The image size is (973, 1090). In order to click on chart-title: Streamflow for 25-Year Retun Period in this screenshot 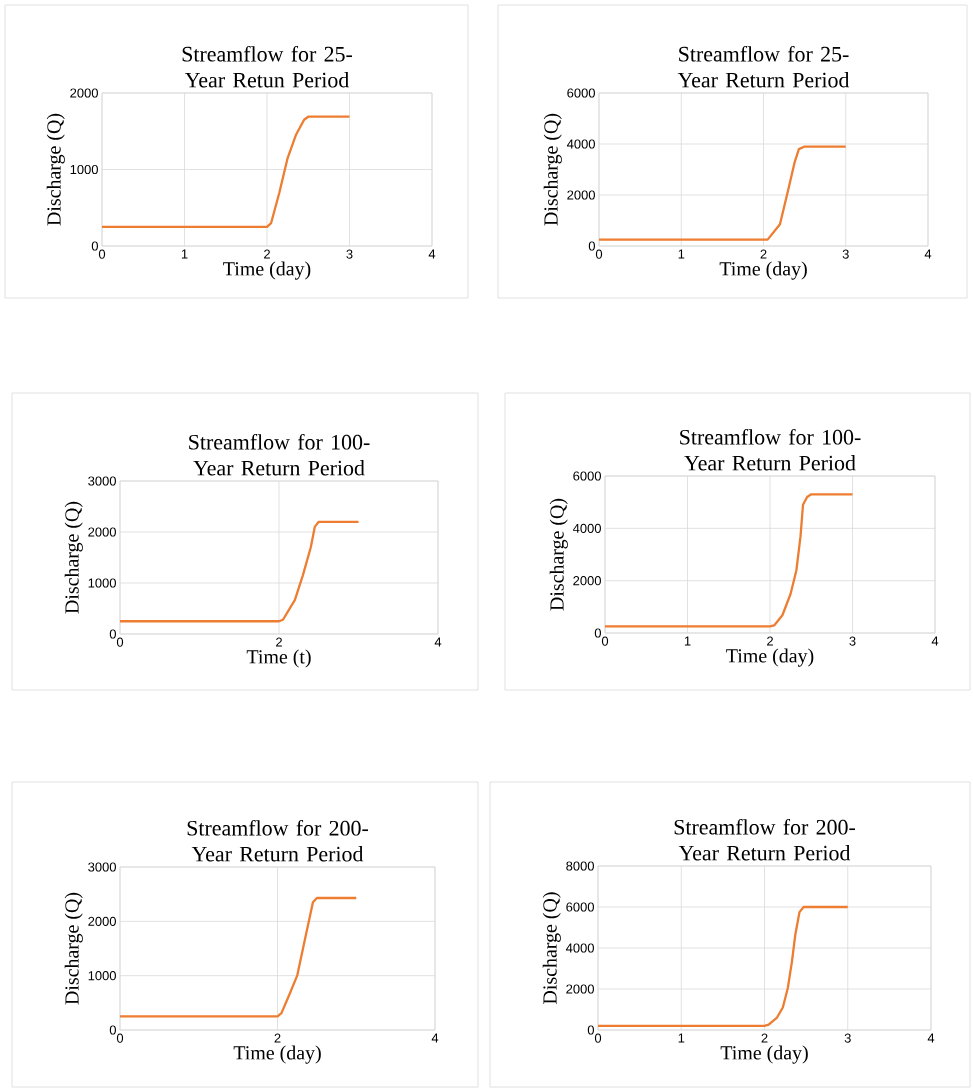, I will do `click(267, 66)`.